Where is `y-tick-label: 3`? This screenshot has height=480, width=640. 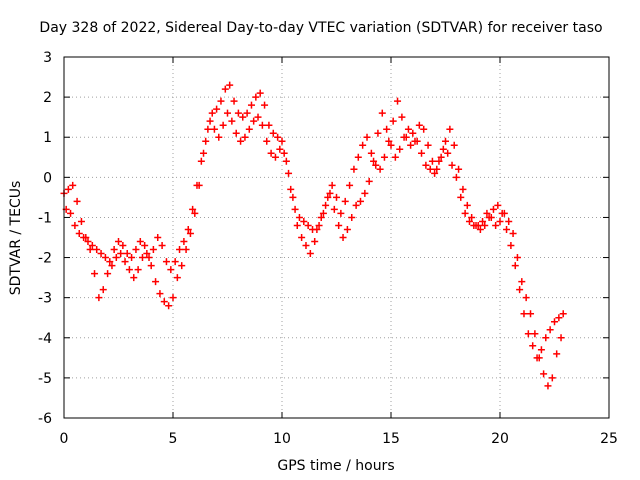 y-tick-label: 3 is located at coordinates (47, 58).